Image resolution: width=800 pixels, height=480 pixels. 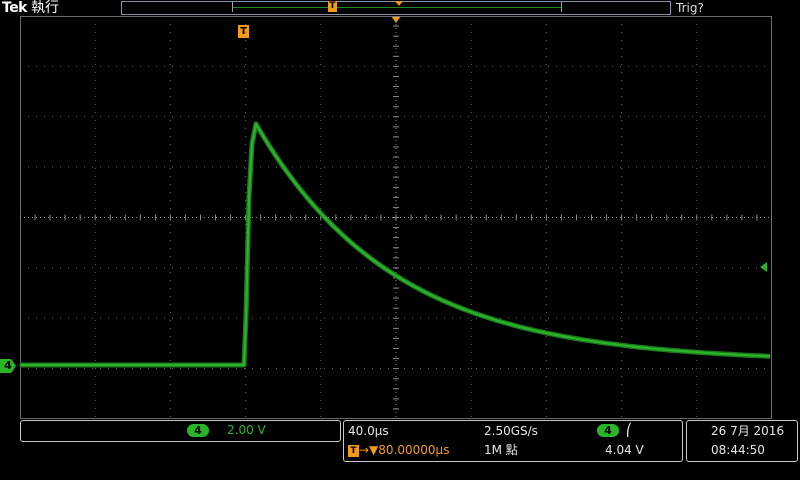 I want to click on expansion-point-icon, so click(x=396, y=19).